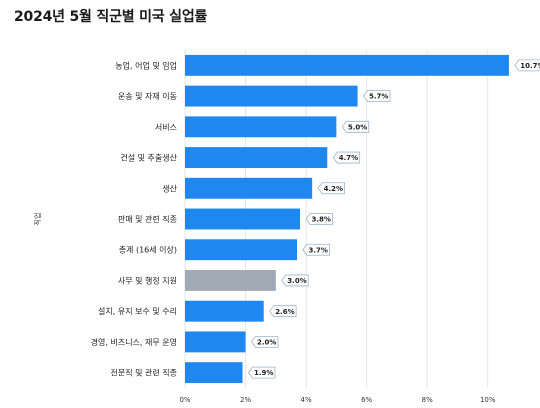  I want to click on category-label: 서비스, so click(166, 127).